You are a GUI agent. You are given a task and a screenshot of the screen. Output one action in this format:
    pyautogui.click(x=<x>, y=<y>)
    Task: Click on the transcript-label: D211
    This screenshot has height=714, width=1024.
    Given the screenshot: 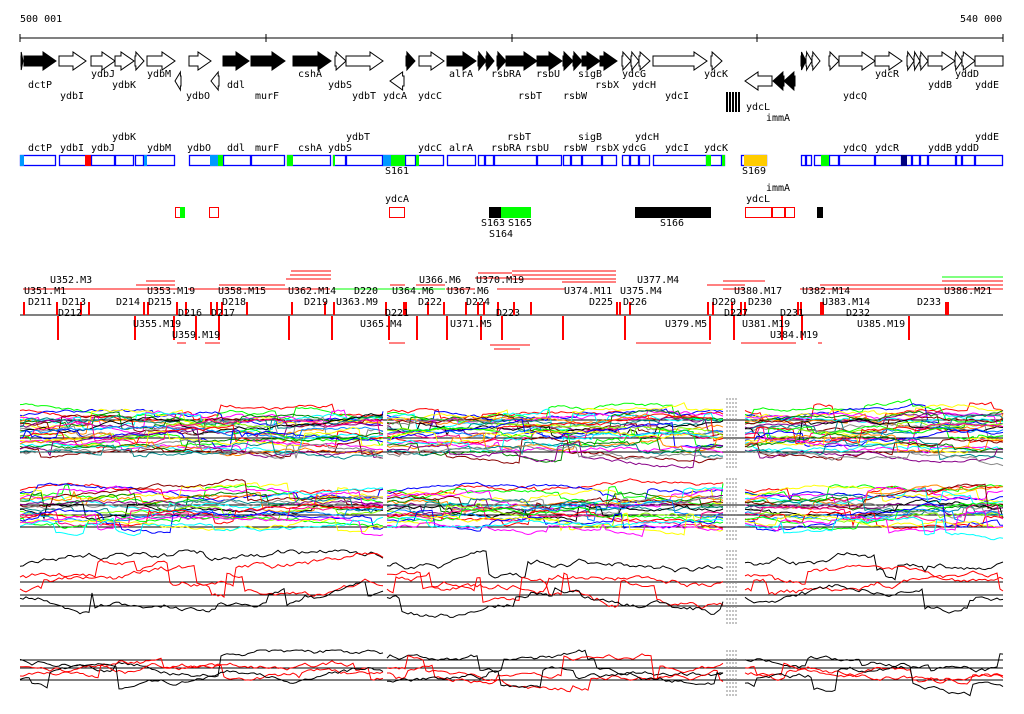 What is the action you would take?
    pyautogui.click(x=40, y=302)
    